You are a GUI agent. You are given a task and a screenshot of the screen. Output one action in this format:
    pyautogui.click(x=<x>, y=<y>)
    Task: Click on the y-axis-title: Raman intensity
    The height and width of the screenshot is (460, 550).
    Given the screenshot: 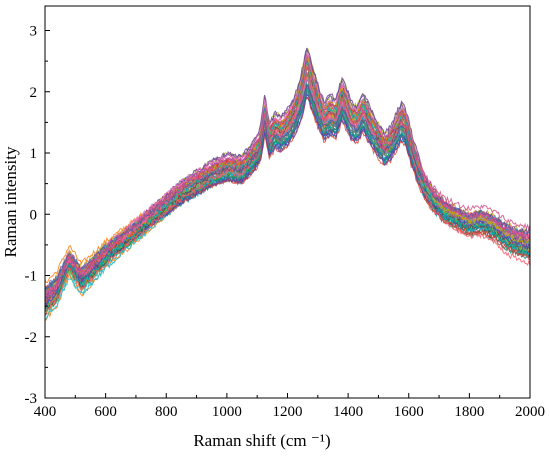 What is the action you would take?
    pyautogui.click(x=10, y=201)
    